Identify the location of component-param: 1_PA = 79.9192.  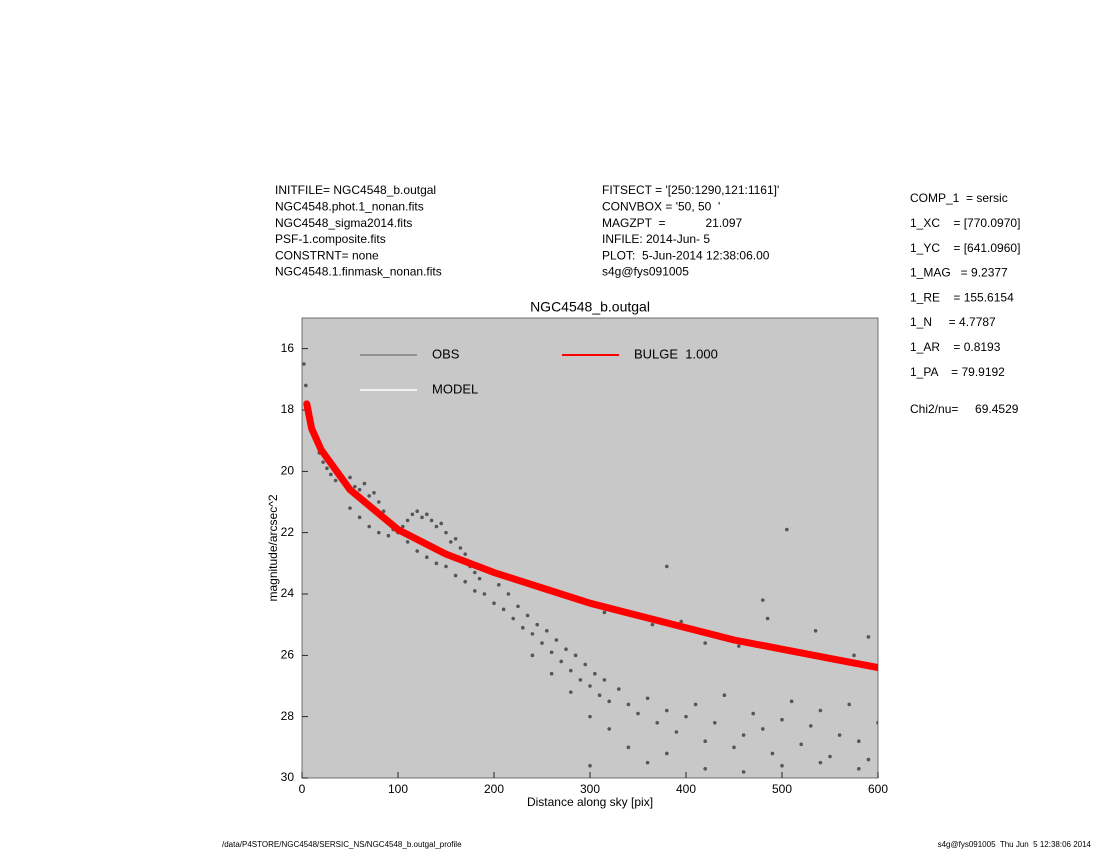
(957, 372).